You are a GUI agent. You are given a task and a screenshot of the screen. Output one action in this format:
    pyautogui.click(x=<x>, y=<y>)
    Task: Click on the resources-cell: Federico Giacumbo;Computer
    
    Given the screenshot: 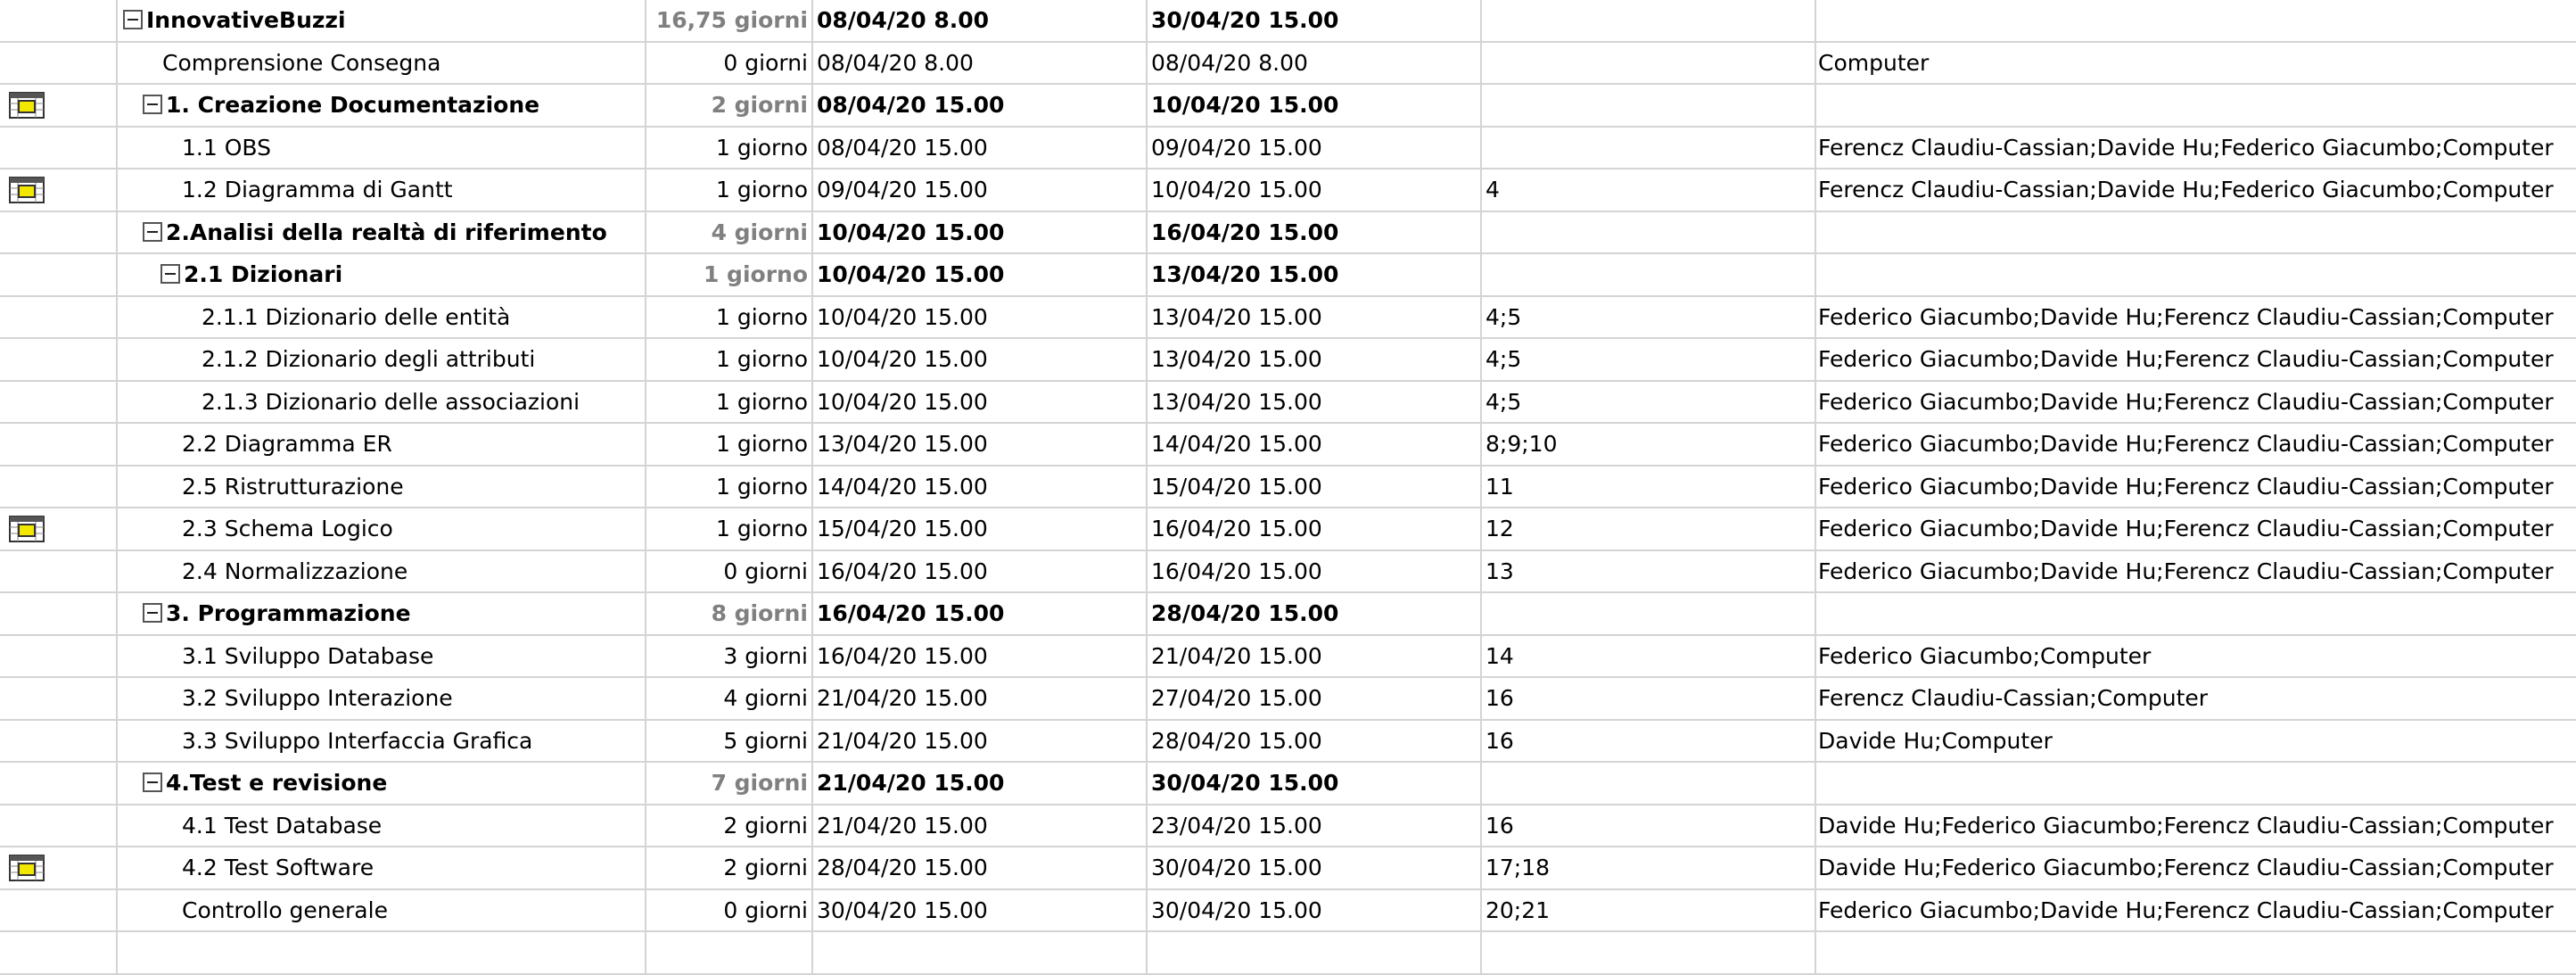 What is the action you would take?
    pyautogui.click(x=1985, y=655)
    